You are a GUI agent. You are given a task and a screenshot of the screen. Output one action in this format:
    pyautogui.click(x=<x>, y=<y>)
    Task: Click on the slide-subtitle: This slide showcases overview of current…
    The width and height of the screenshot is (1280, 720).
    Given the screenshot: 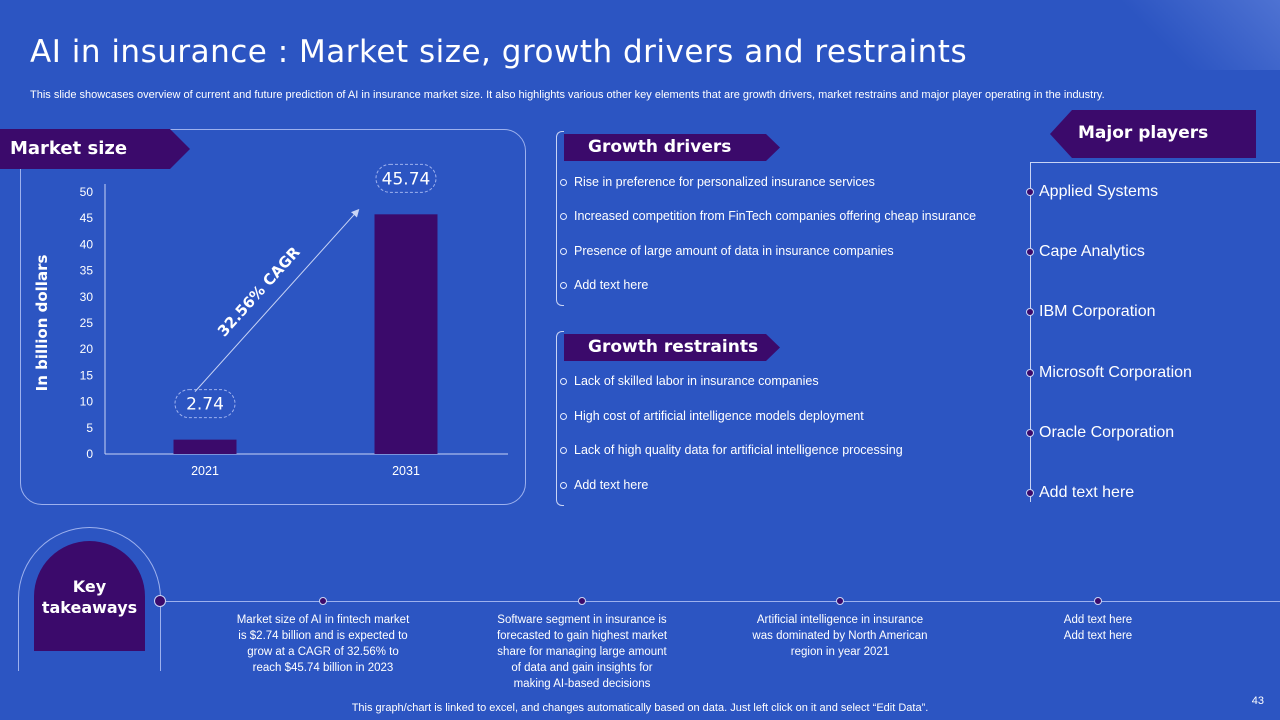 What is the action you would take?
    pyautogui.click(x=567, y=95)
    